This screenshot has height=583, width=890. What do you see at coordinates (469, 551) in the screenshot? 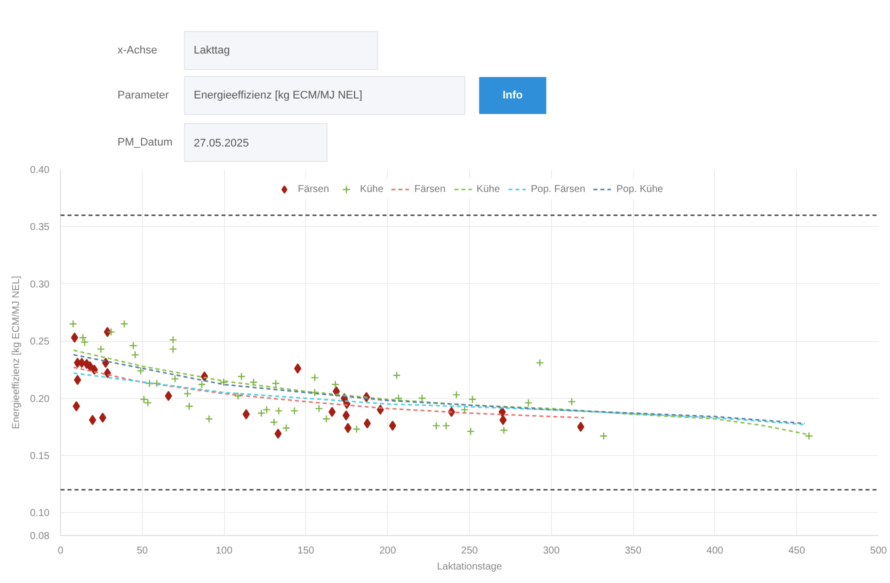
I see `x-tick-label: 250` at bounding box center [469, 551].